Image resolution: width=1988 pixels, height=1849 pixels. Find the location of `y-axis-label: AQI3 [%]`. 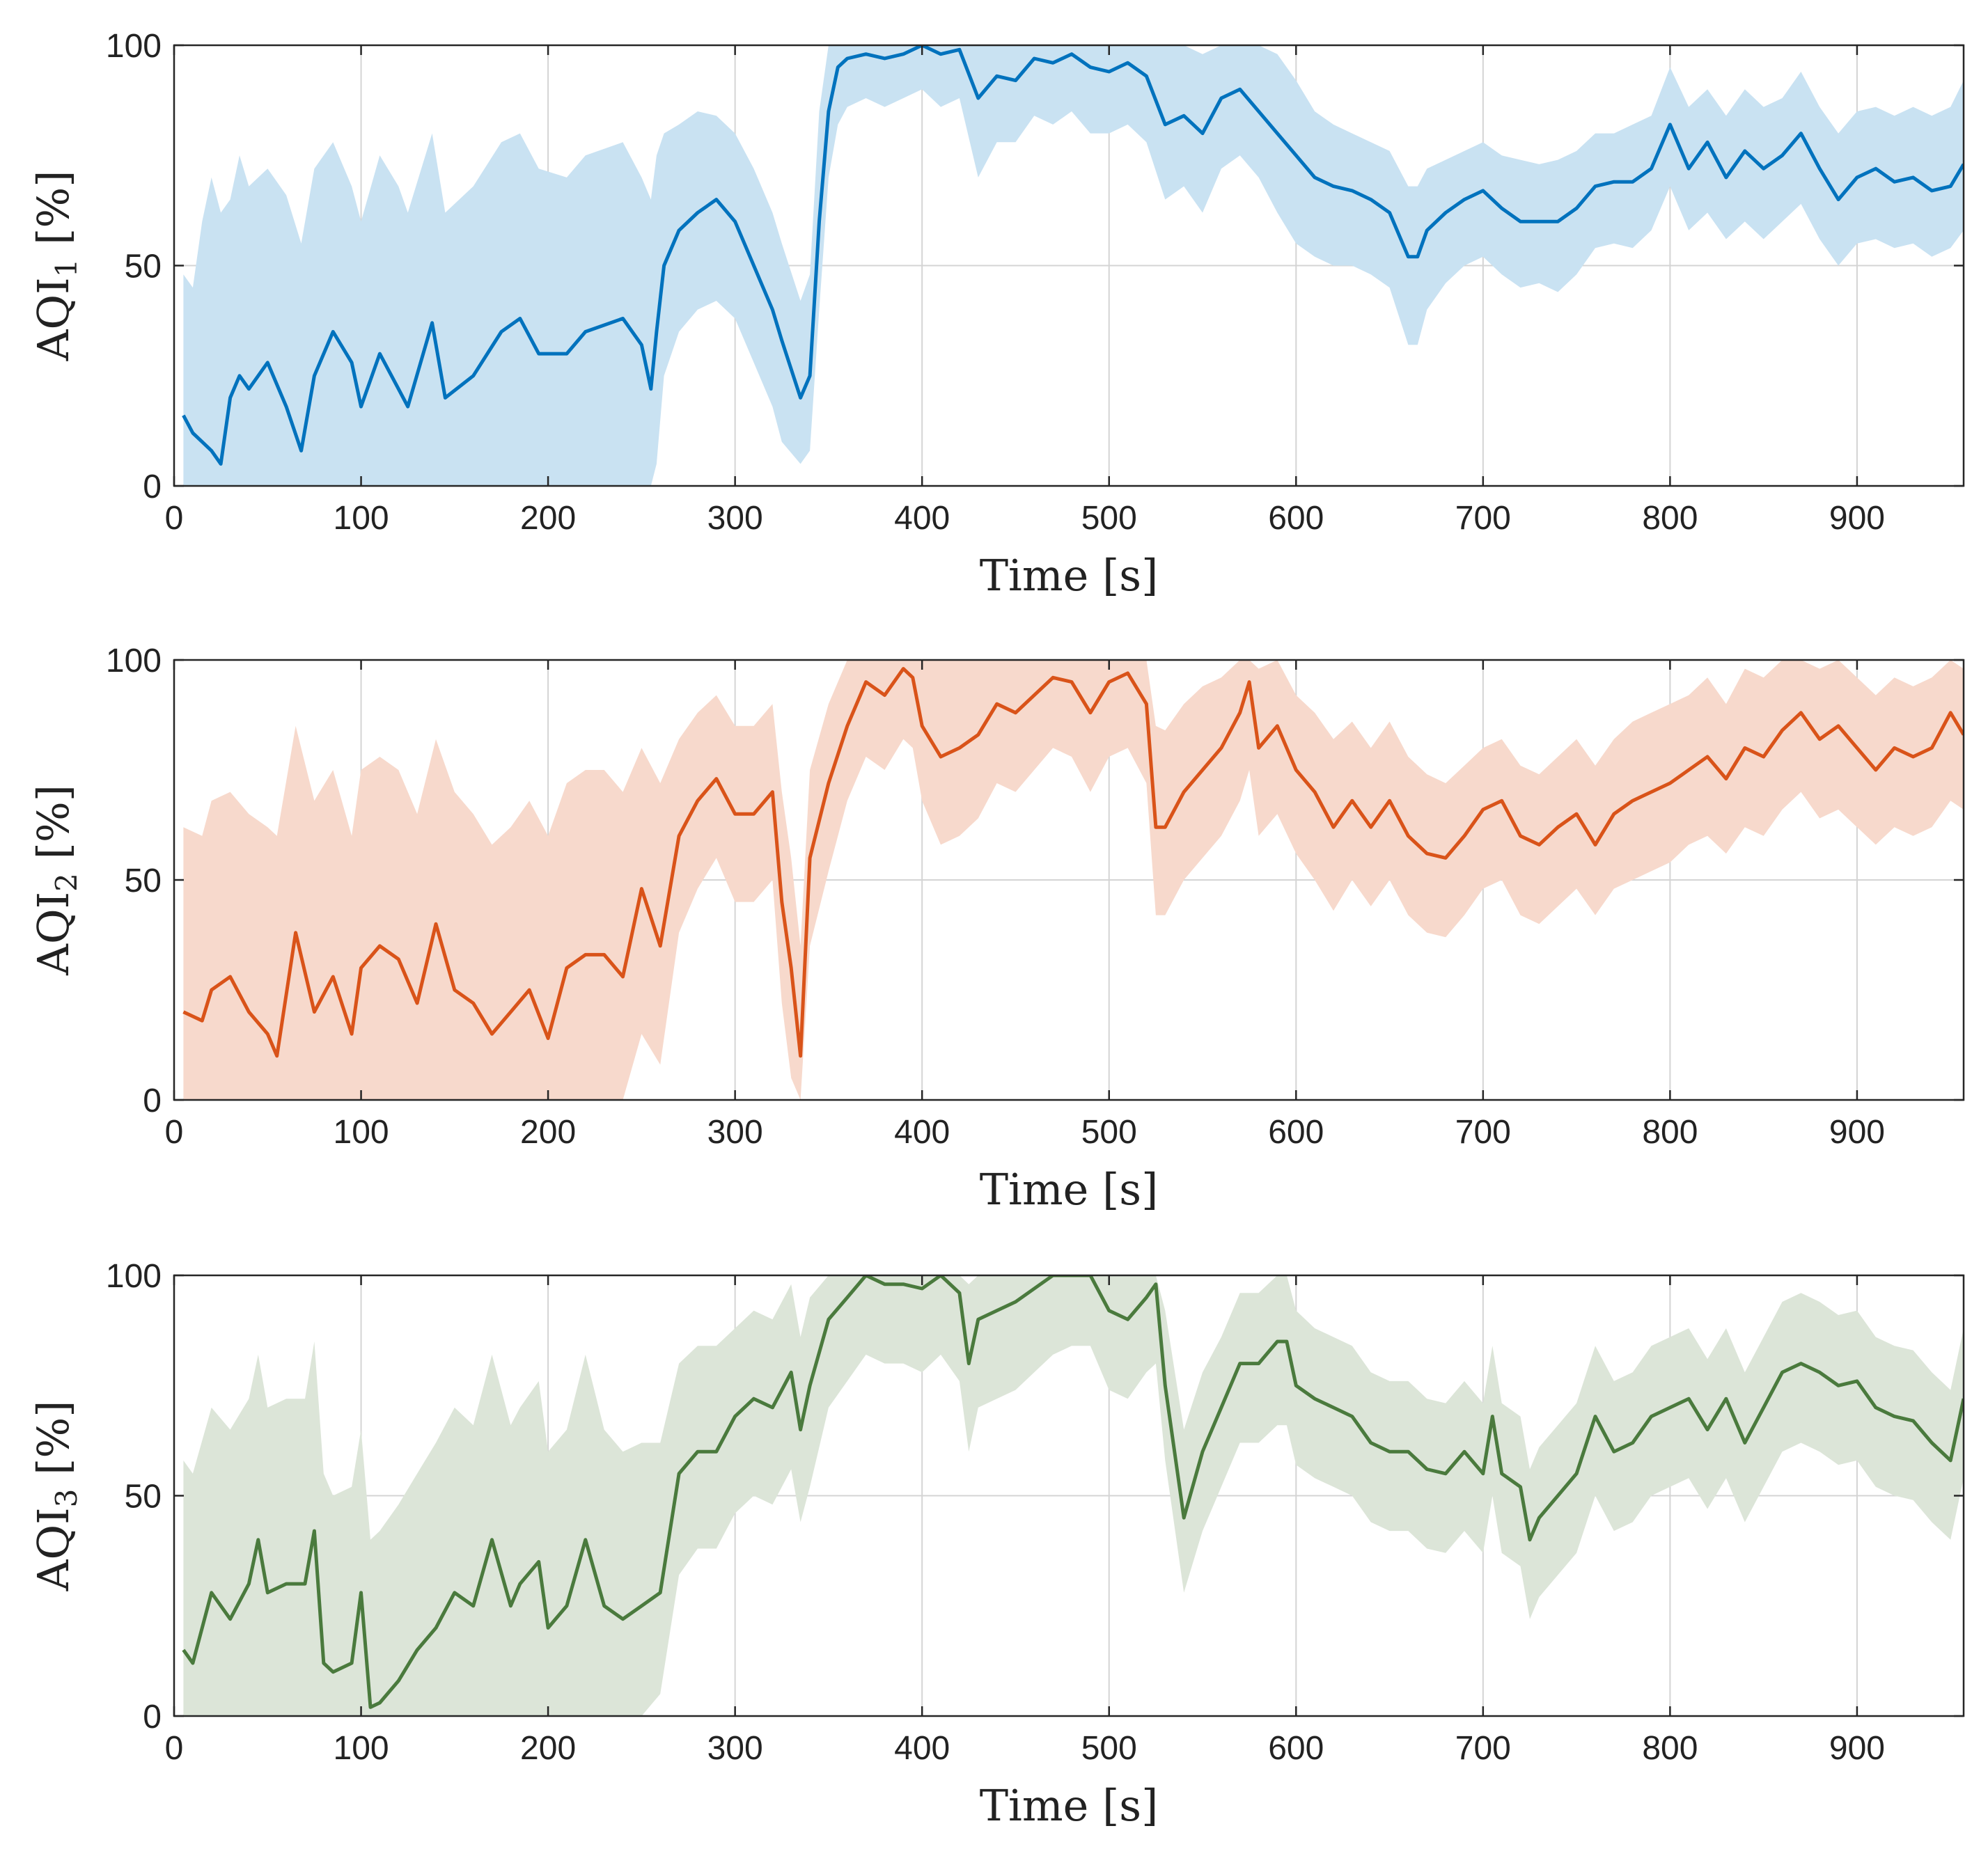

y-axis-label: AQI3 [%] is located at coordinates (56, 1496).